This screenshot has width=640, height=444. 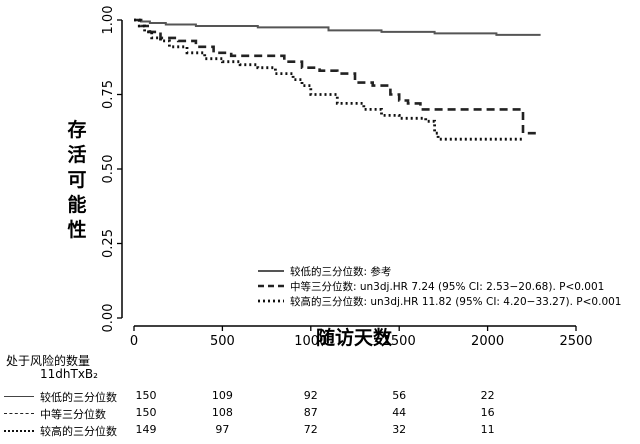 What do you see at coordinates (310, 429) in the screenshot?
I see `risk-row-value: 72` at bounding box center [310, 429].